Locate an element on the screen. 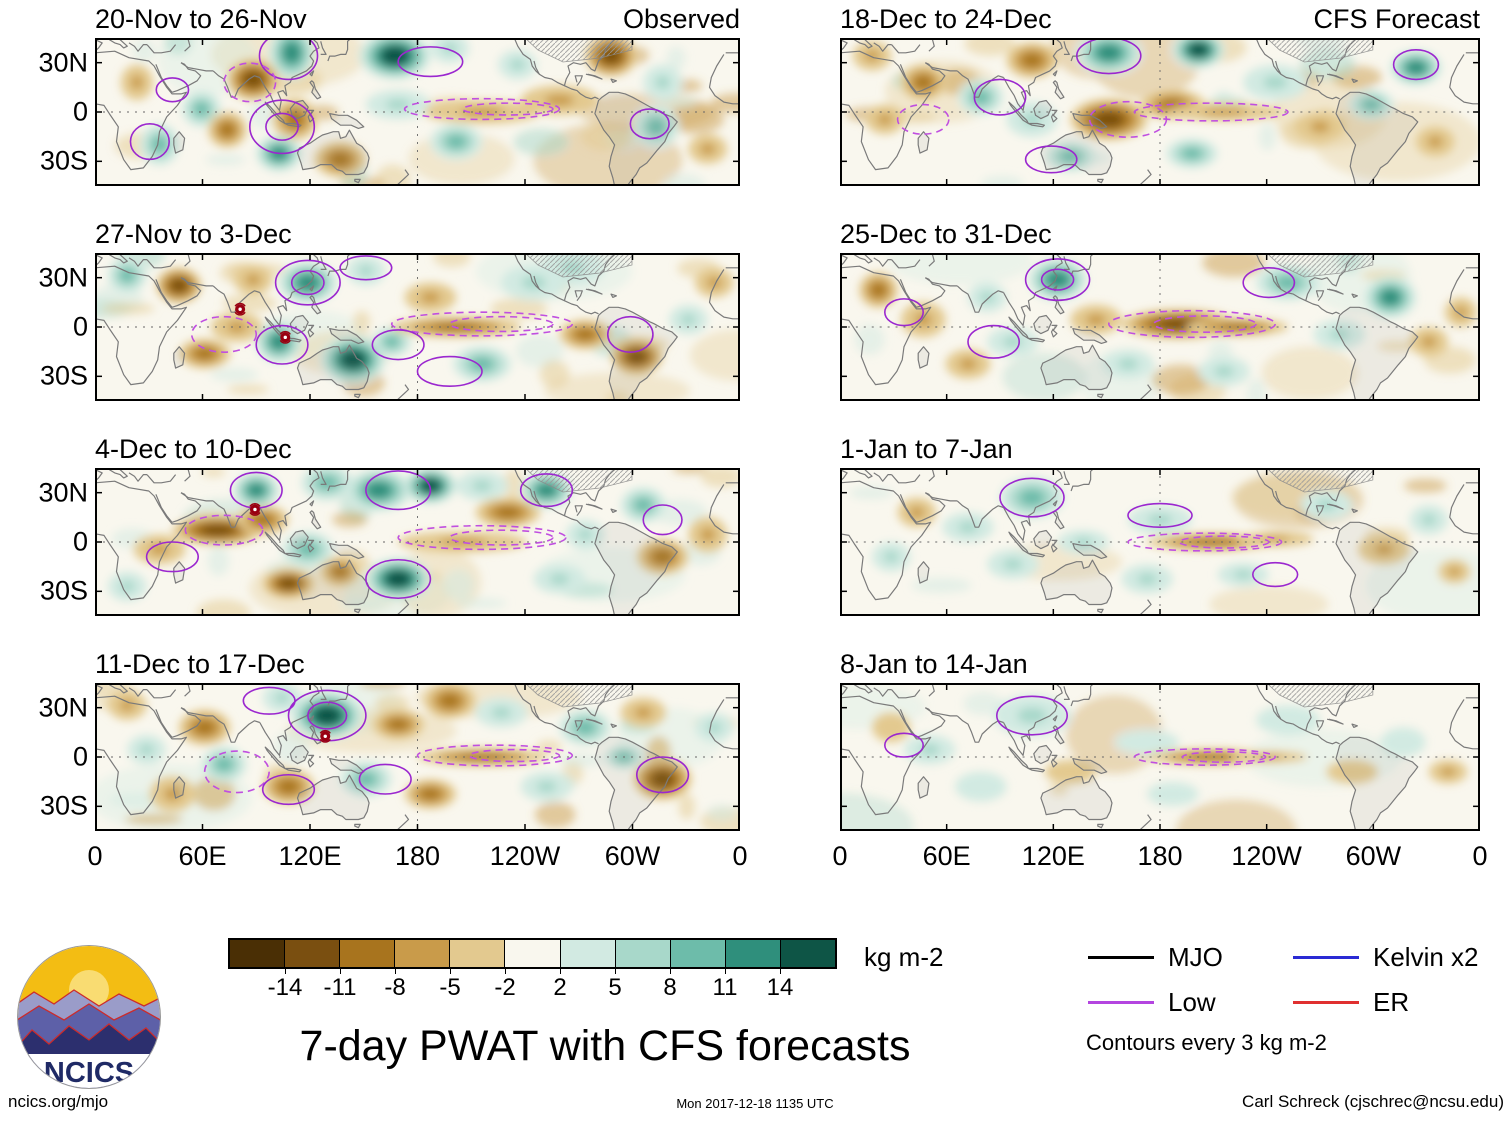 This screenshot has width=1510, height=1121. colorbar is located at coordinates (532, 953).